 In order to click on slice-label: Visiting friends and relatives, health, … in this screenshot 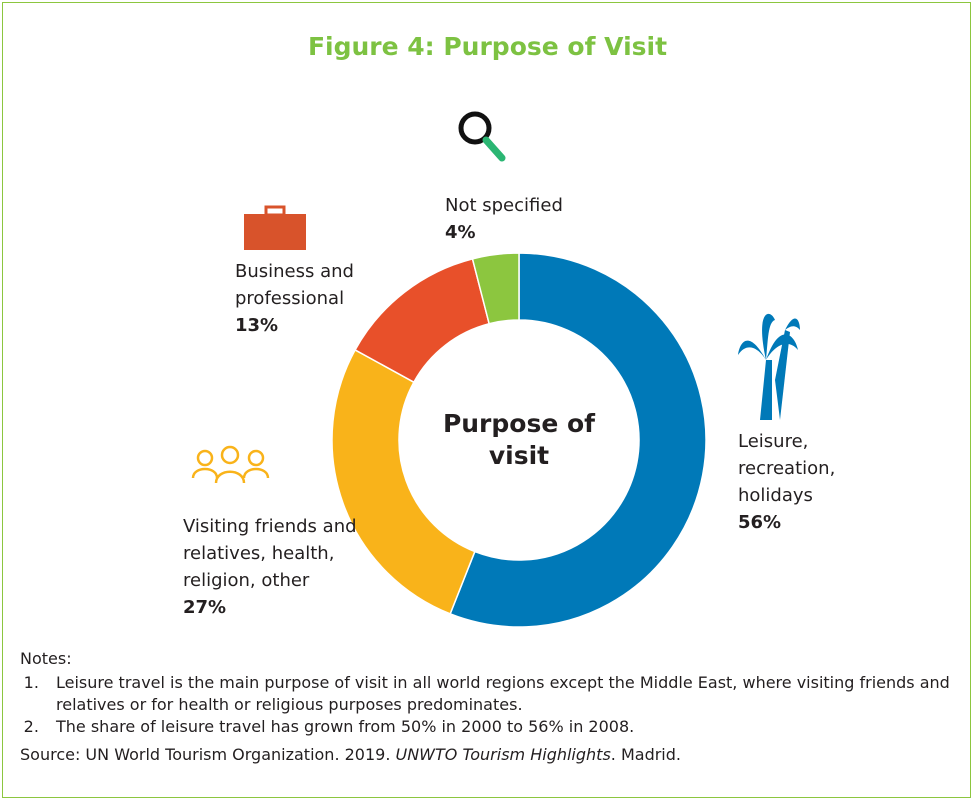, I will do `click(288, 567)`.